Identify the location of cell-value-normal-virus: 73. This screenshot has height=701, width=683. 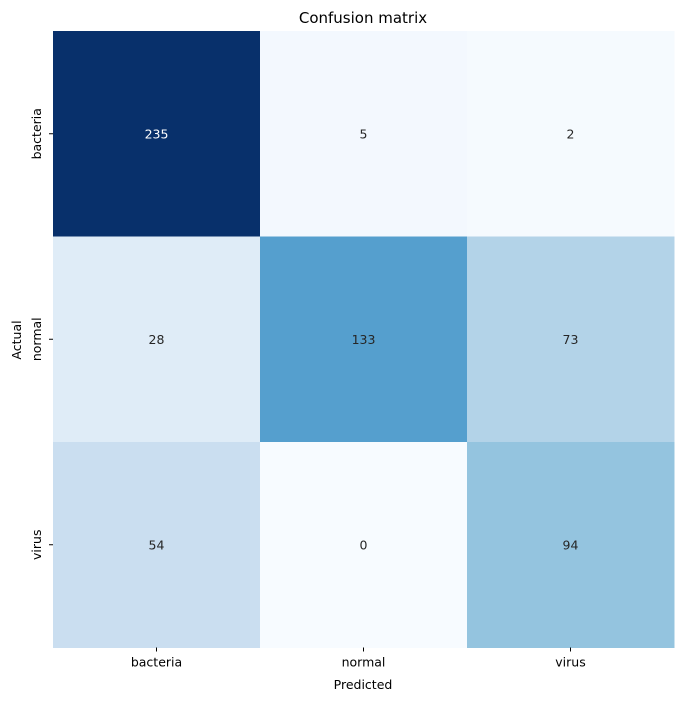
(571, 339).